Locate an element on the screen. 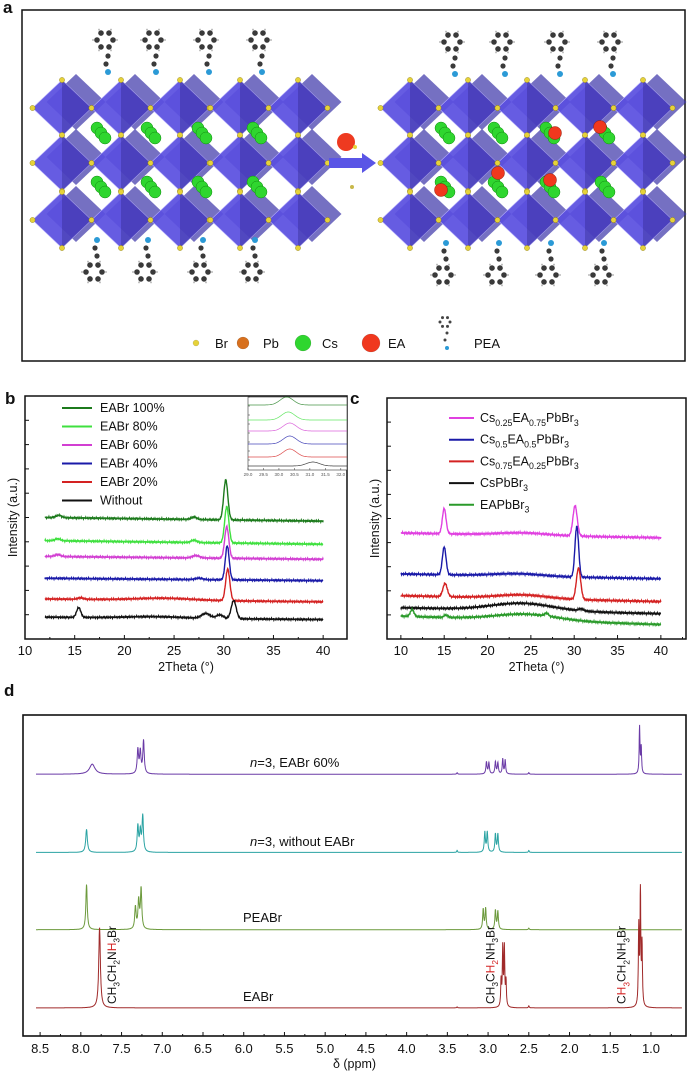  text-part: n is located at coordinates (253, 841).